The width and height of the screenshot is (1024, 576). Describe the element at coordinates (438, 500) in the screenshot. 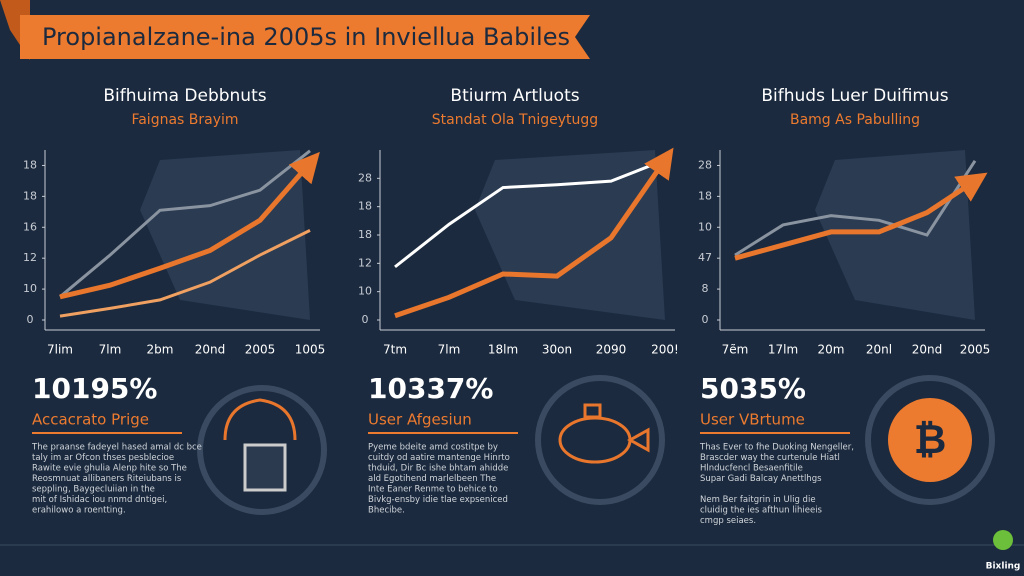

I see `stat-text: Bivkg-ensby idie tlae expseniced` at that location.